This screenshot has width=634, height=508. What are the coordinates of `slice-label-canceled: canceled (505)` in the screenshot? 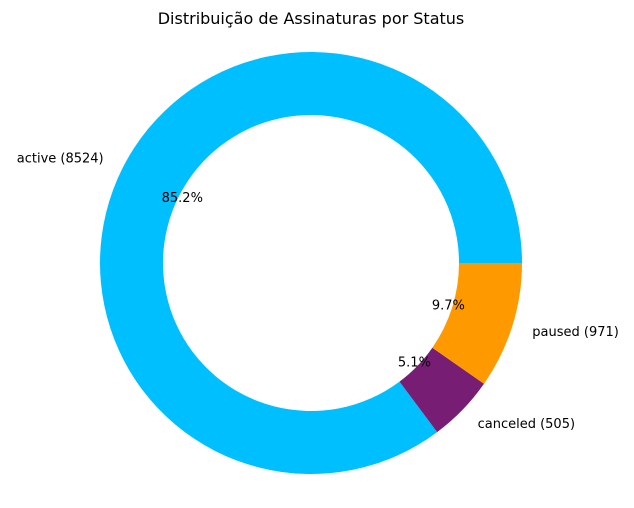 It's located at (526, 424).